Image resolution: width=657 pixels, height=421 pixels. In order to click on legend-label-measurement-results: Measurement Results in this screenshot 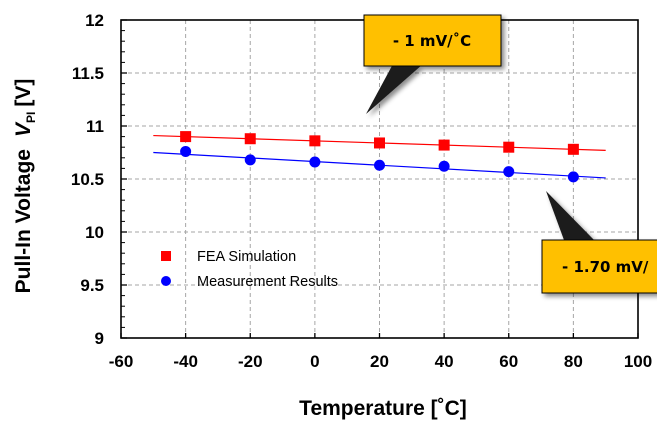, I will do `click(267, 282)`.